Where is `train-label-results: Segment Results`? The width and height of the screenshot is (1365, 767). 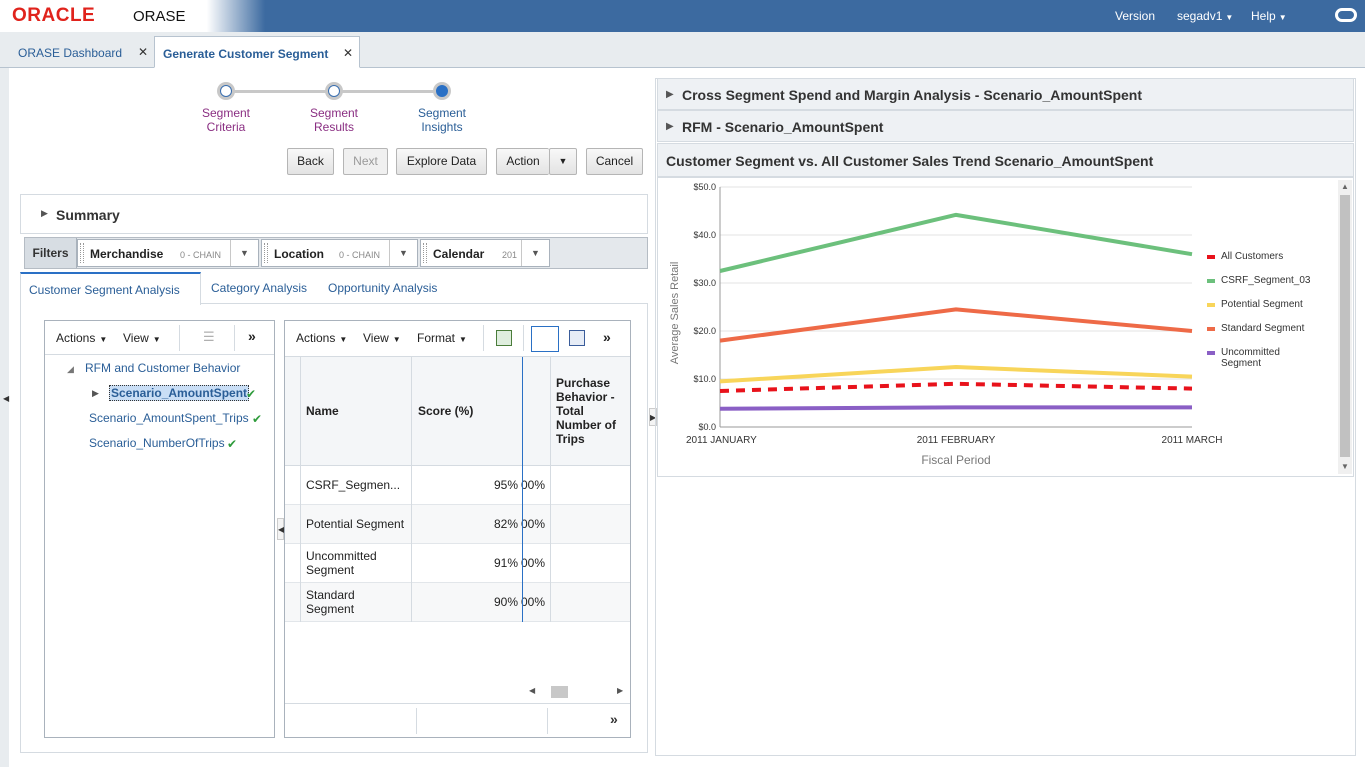
train-label-results: Segment Results is located at coordinates (334, 120).